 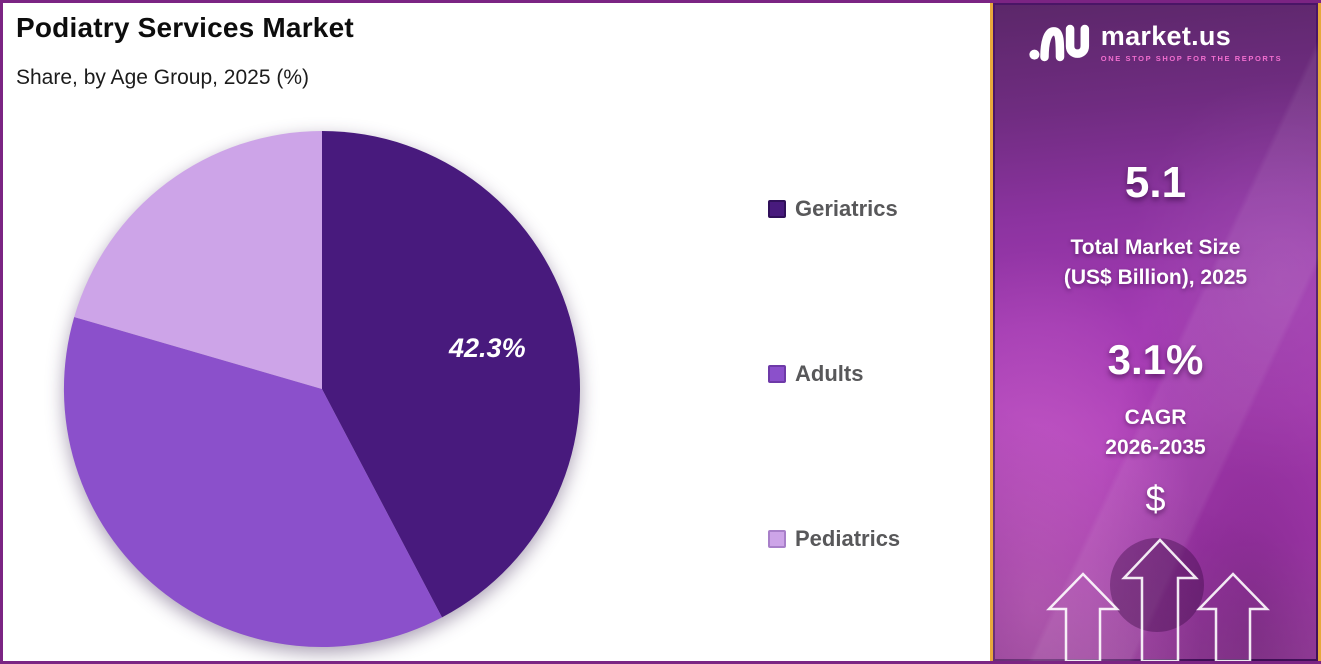 I want to click on brand-name: market.us, so click(x=1166, y=36).